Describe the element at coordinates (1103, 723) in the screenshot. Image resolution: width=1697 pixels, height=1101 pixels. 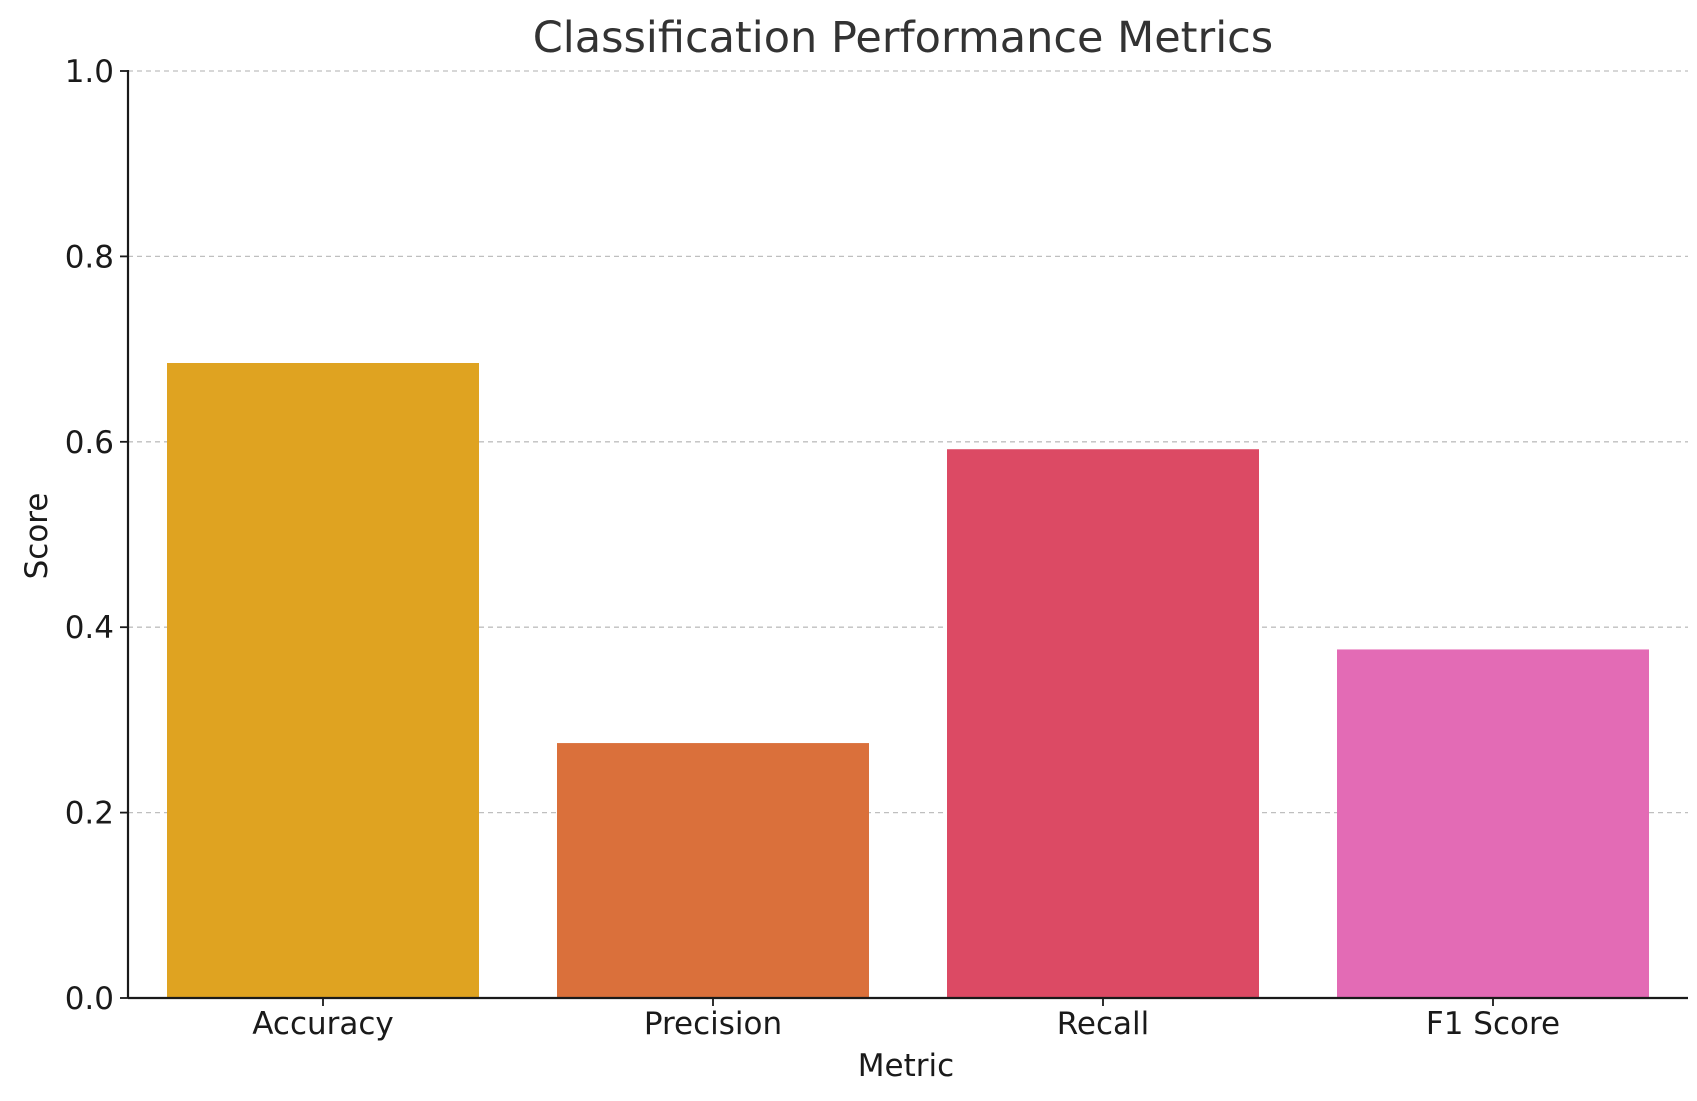
I see `bar-recall` at that location.